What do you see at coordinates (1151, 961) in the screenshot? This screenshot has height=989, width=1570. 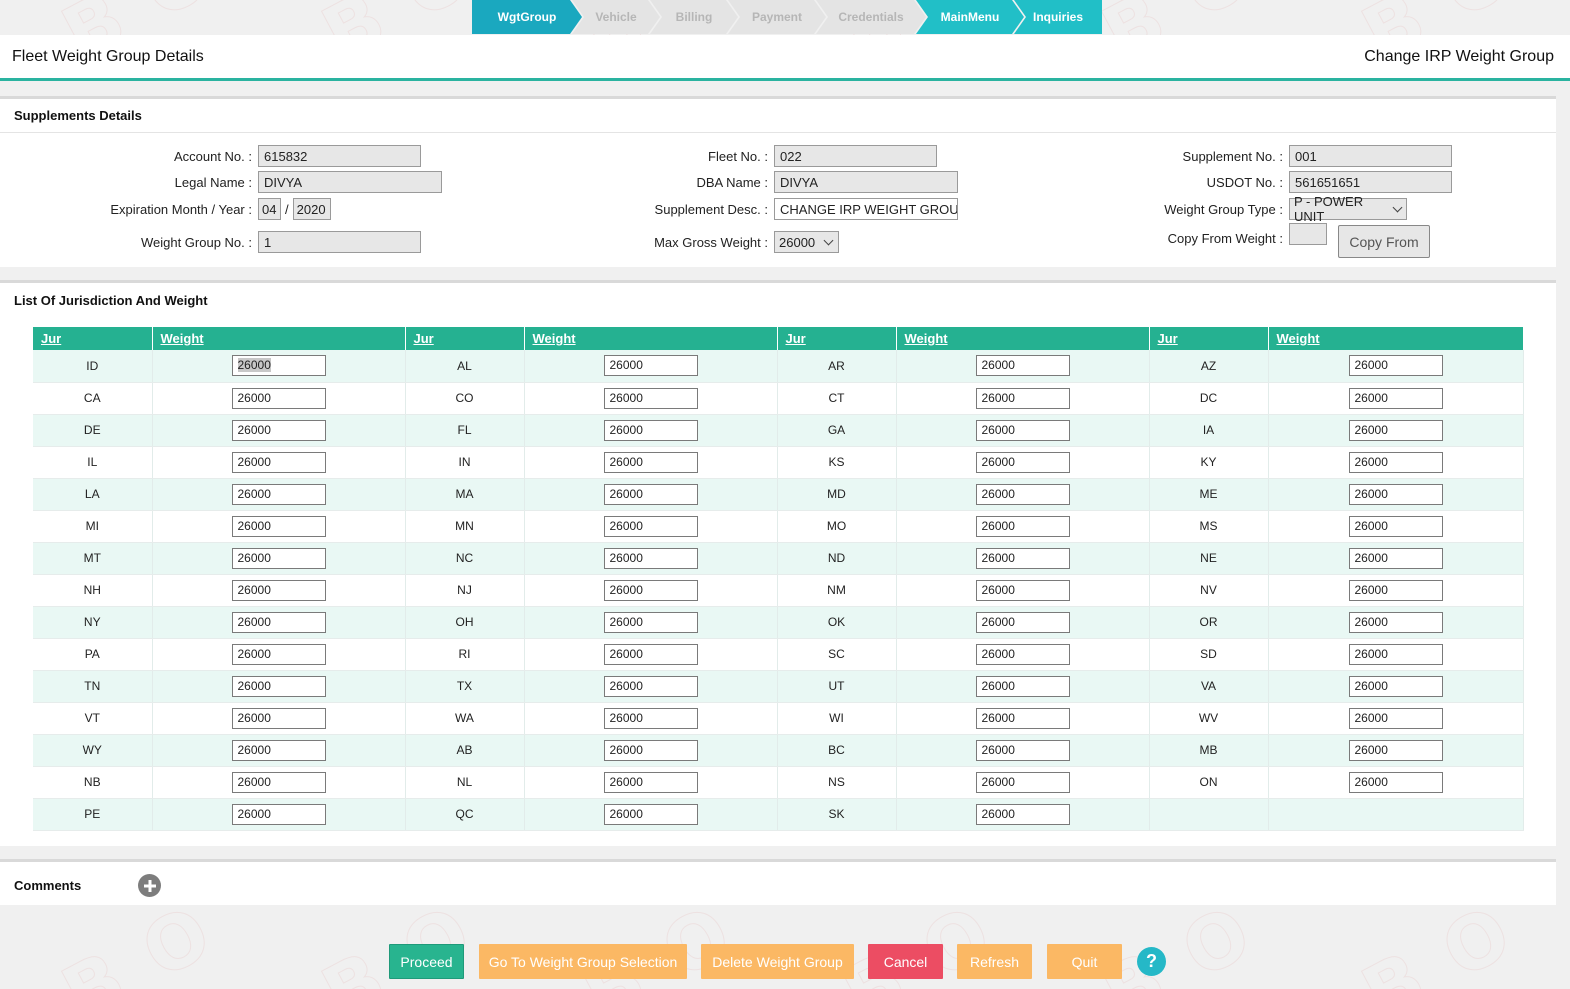 I see `help-icon: ?` at bounding box center [1151, 961].